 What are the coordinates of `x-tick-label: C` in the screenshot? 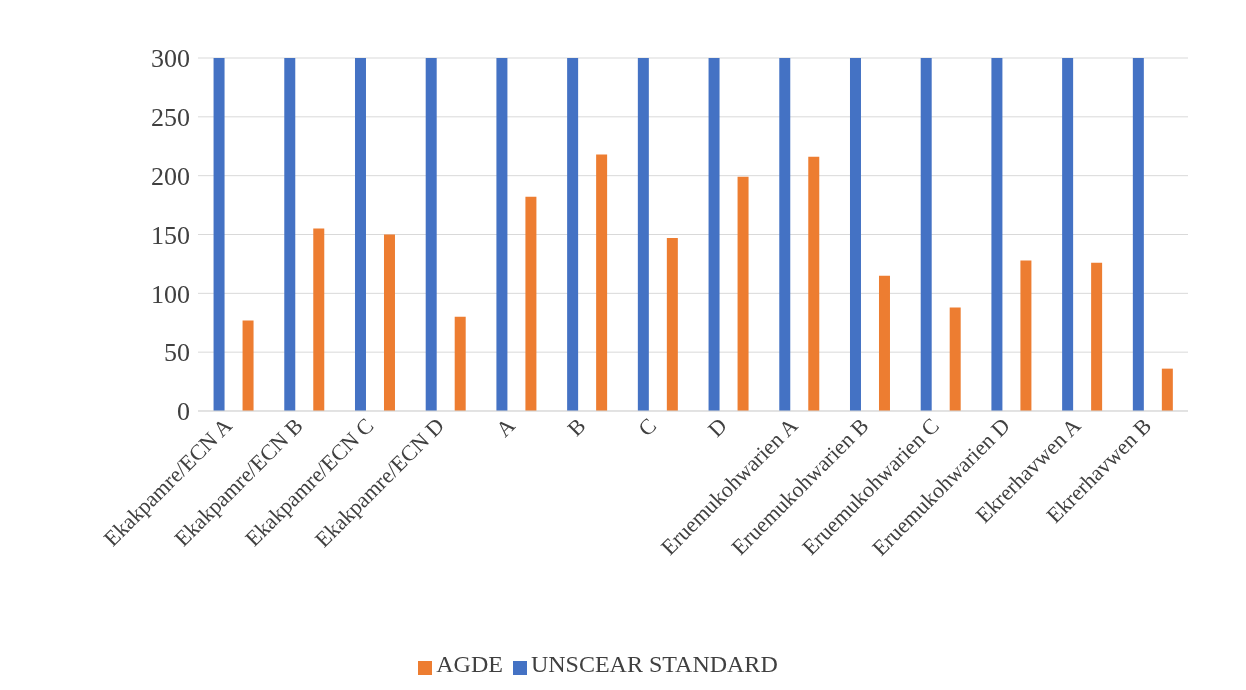 It's located at (647, 426).